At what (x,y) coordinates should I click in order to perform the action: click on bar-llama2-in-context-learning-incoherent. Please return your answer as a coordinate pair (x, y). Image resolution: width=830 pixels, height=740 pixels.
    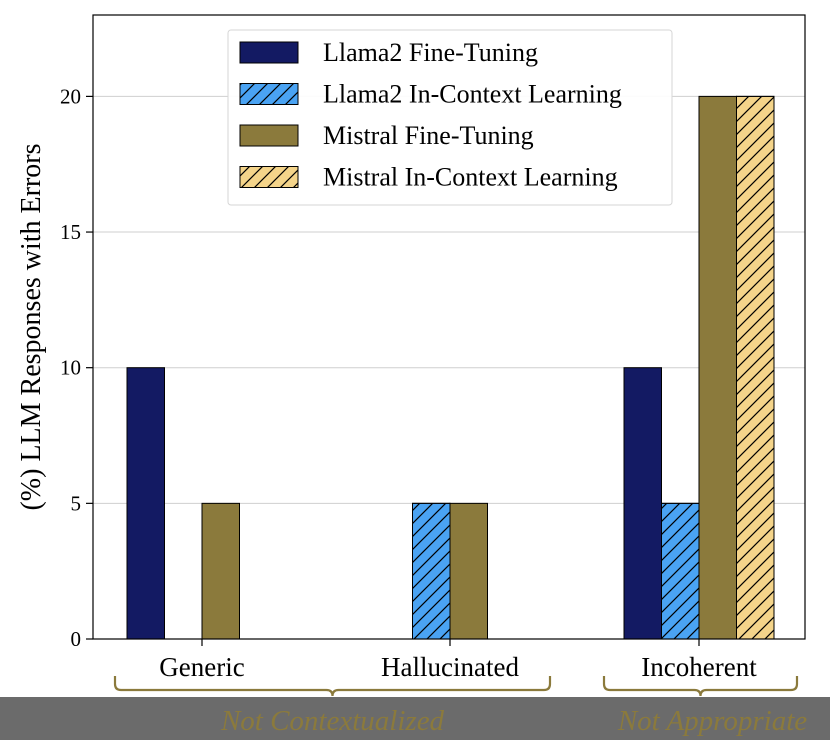
    Looking at the image, I should click on (680, 571).